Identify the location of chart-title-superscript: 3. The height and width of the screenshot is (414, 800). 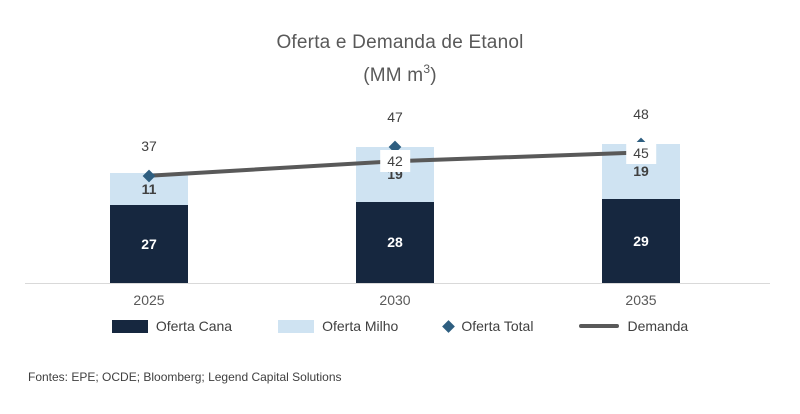
(427, 69).